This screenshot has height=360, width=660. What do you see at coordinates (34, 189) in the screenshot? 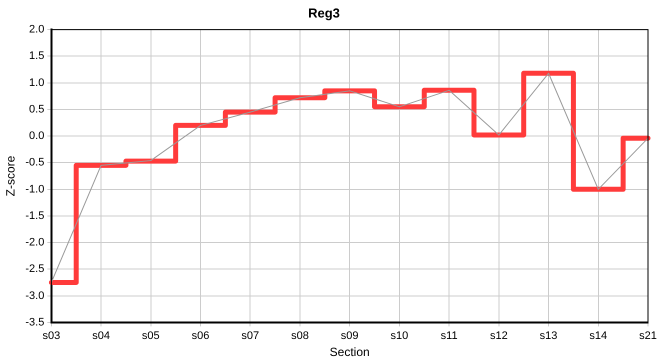
I see `y-tick-label: -1.0` at bounding box center [34, 189].